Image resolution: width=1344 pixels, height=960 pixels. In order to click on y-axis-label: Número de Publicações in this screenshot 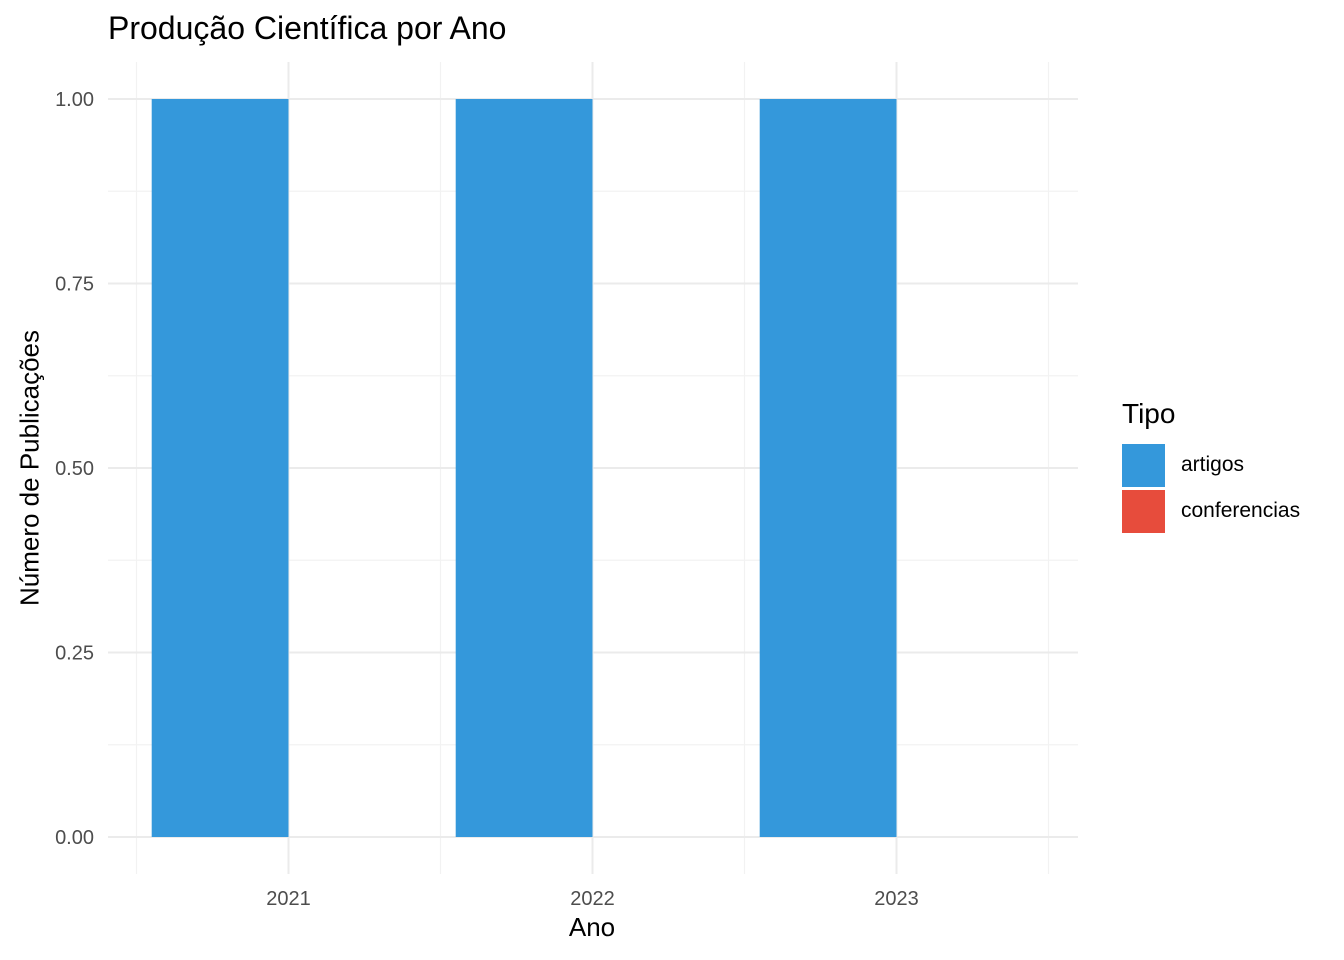, I will do `click(29, 468)`.